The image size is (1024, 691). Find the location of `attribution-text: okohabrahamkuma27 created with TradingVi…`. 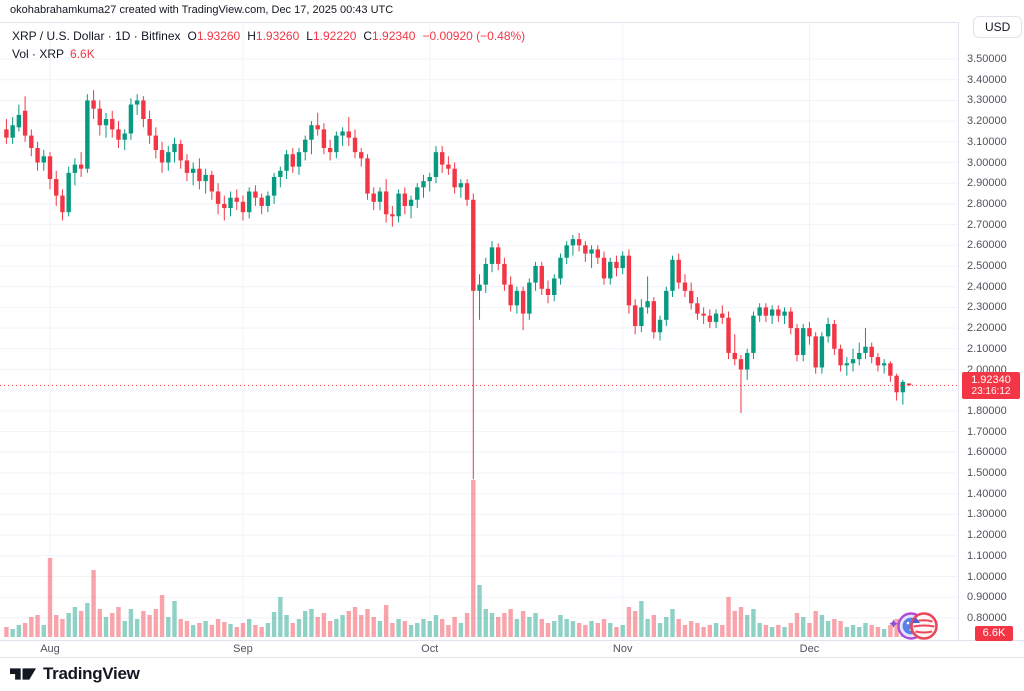

attribution-text: okohabrahamkuma27 created with TradingVi… is located at coordinates (202, 10).